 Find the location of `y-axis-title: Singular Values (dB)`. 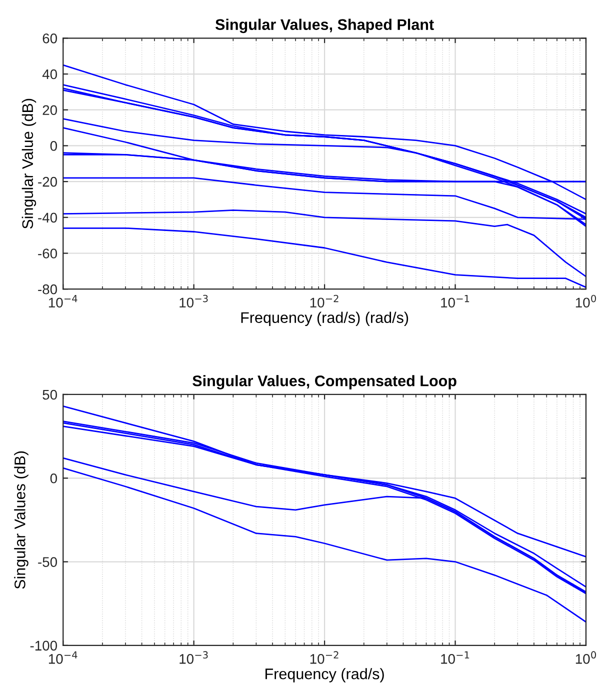

y-axis-title: Singular Values (dB) is located at coordinates (21, 520).